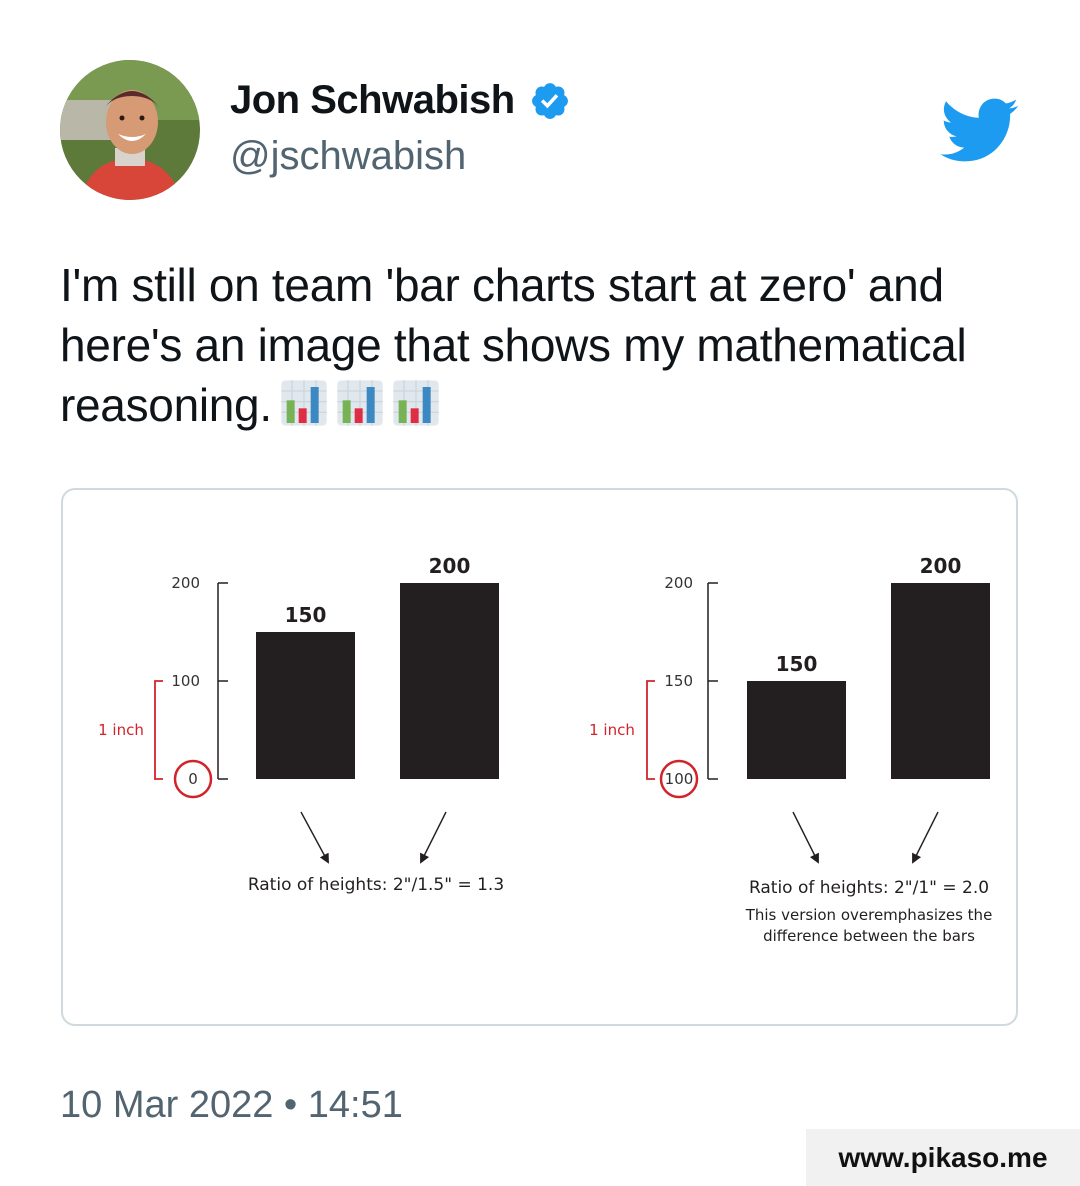 Image resolution: width=1080 pixels, height=1186 pixels. What do you see at coordinates (121, 730) in the screenshot?
I see `chart-1-unit-label: 1 inch` at bounding box center [121, 730].